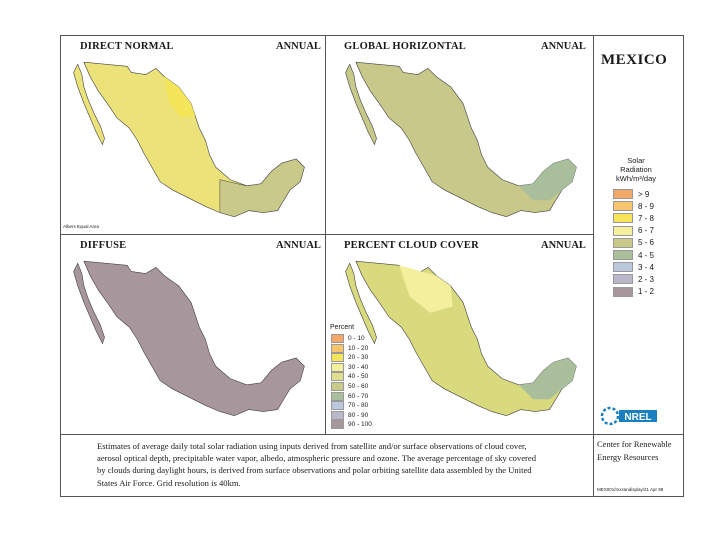 The width and height of the screenshot is (720, 540). What do you see at coordinates (636, 160) in the screenshot?
I see `solar-legend-title-line1: Solar` at bounding box center [636, 160].